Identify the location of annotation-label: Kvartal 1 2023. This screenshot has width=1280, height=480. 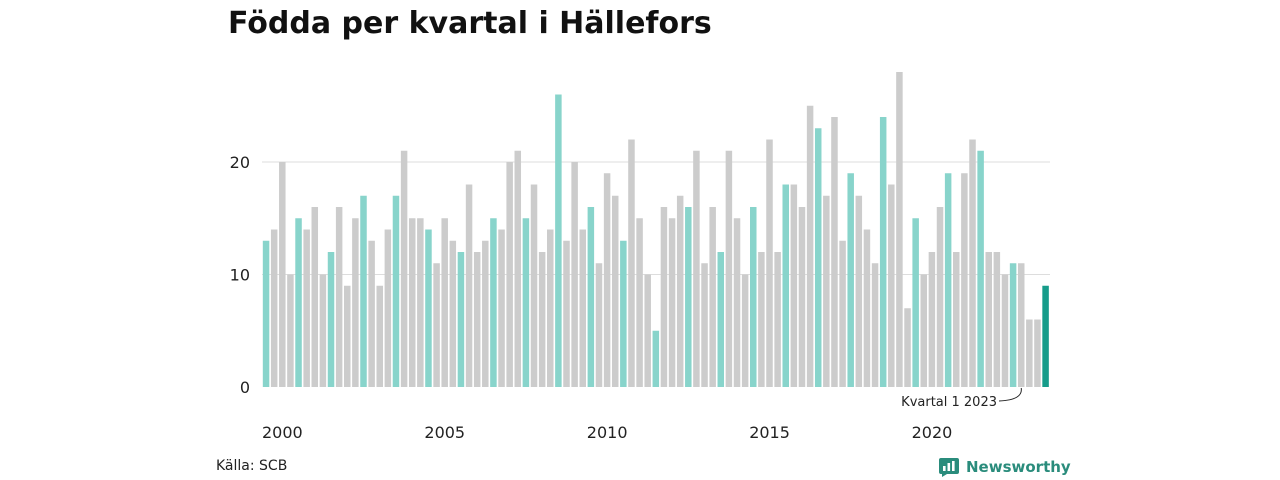
(949, 402).